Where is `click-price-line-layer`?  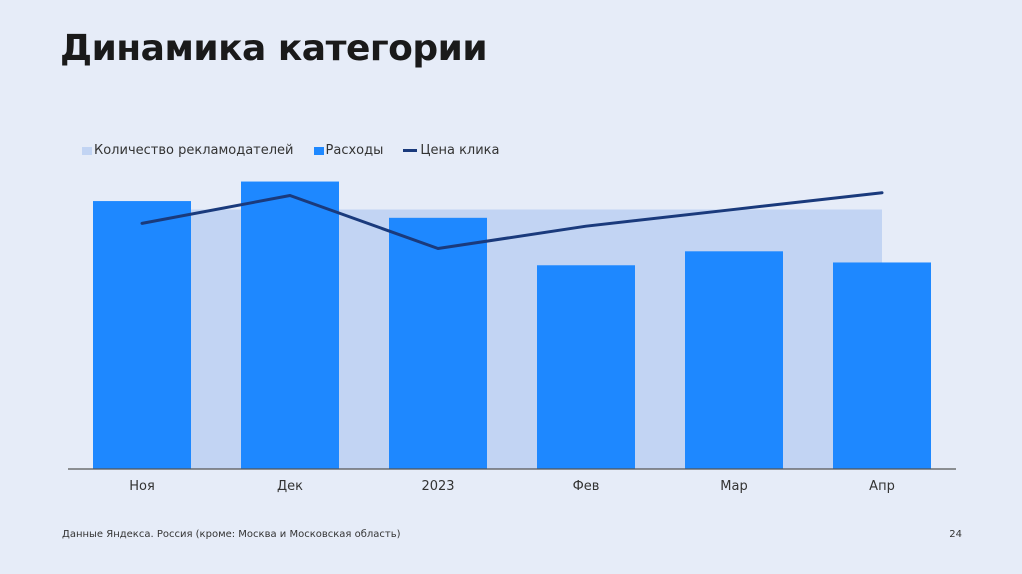
click-price-line-layer is located at coordinates (512, 221).